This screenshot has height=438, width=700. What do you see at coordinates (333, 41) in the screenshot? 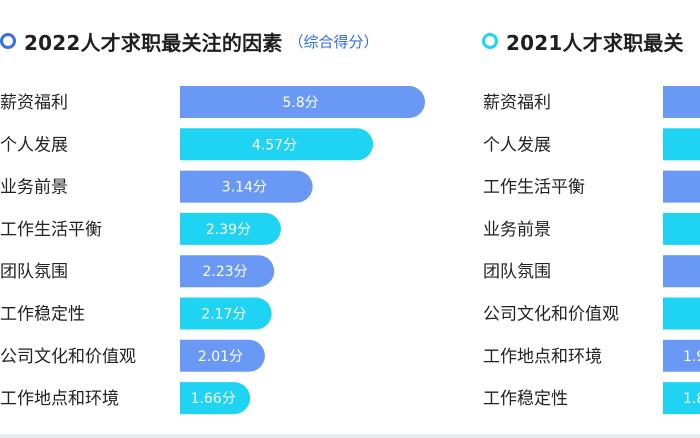
I see `chart-2022-subtitle: （综合得分）` at bounding box center [333, 41].